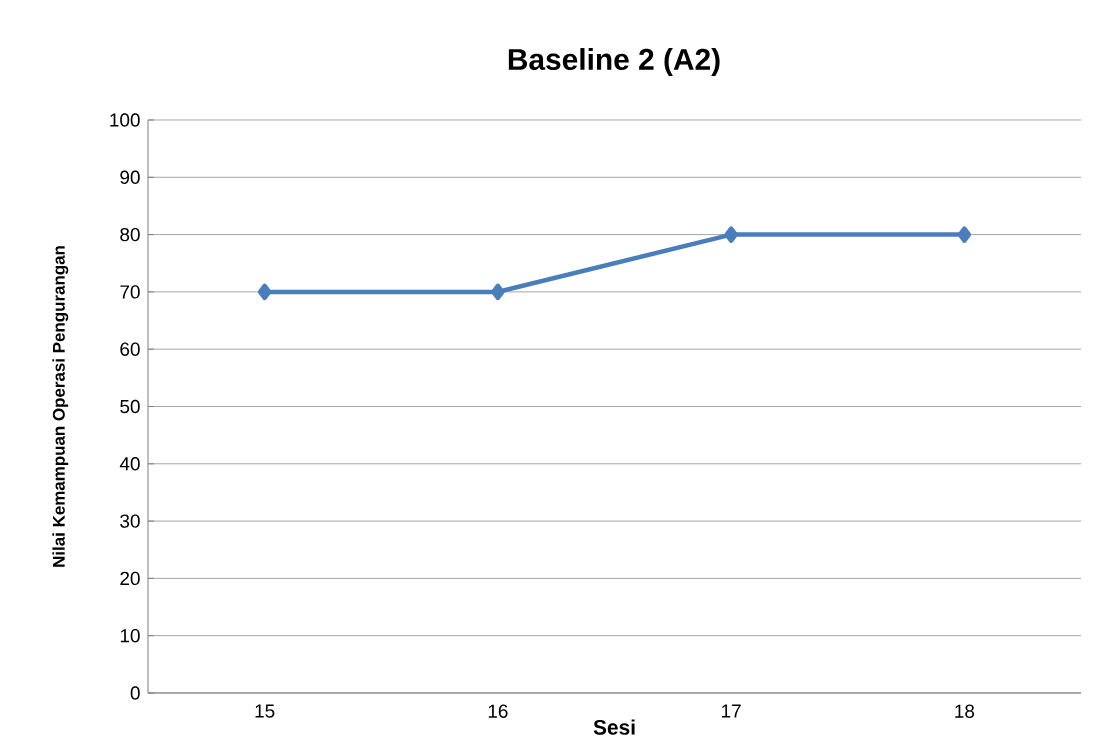  I want to click on y-tick-label: 30, so click(130, 521).